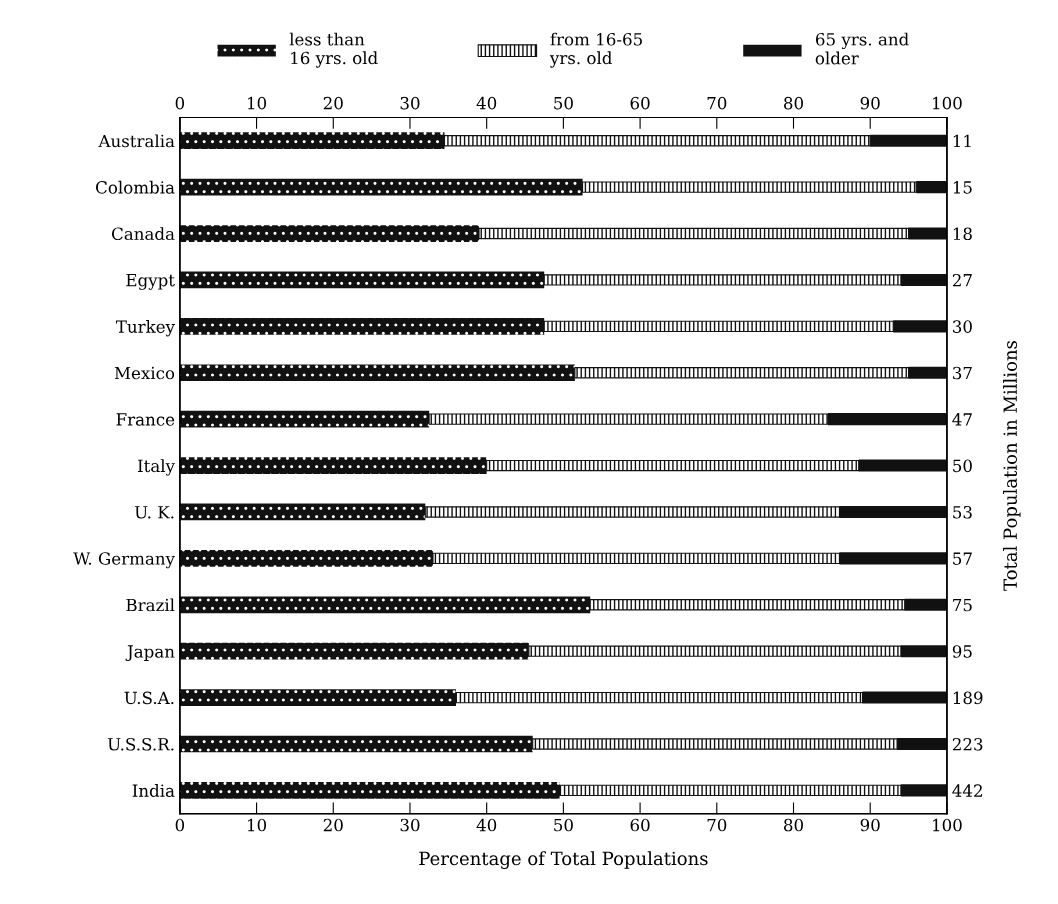  Describe the element at coordinates (144, 373) in the screenshot. I see `y-tick-label: Mexico` at that location.